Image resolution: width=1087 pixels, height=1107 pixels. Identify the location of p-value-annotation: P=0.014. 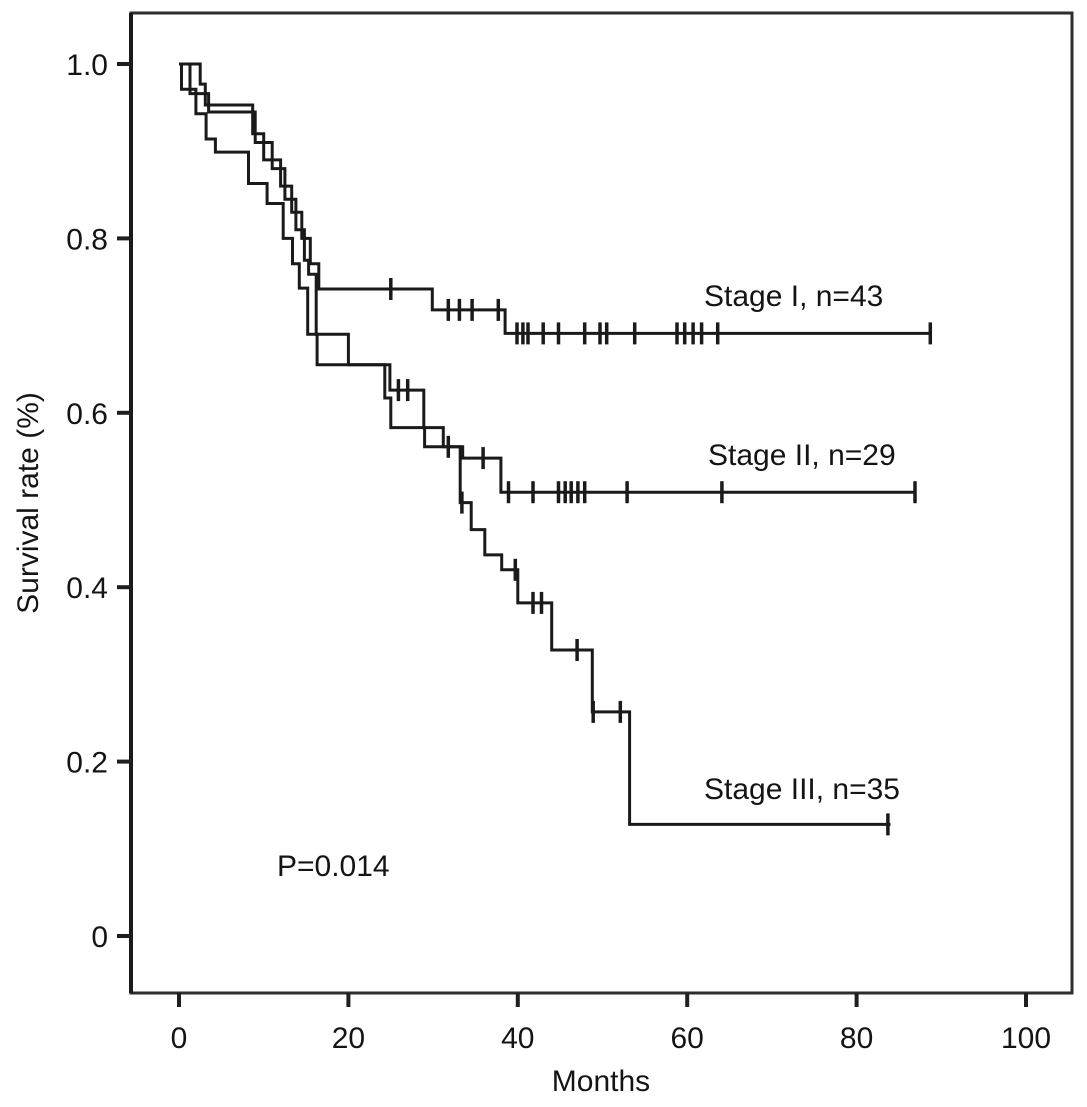
(333, 866).